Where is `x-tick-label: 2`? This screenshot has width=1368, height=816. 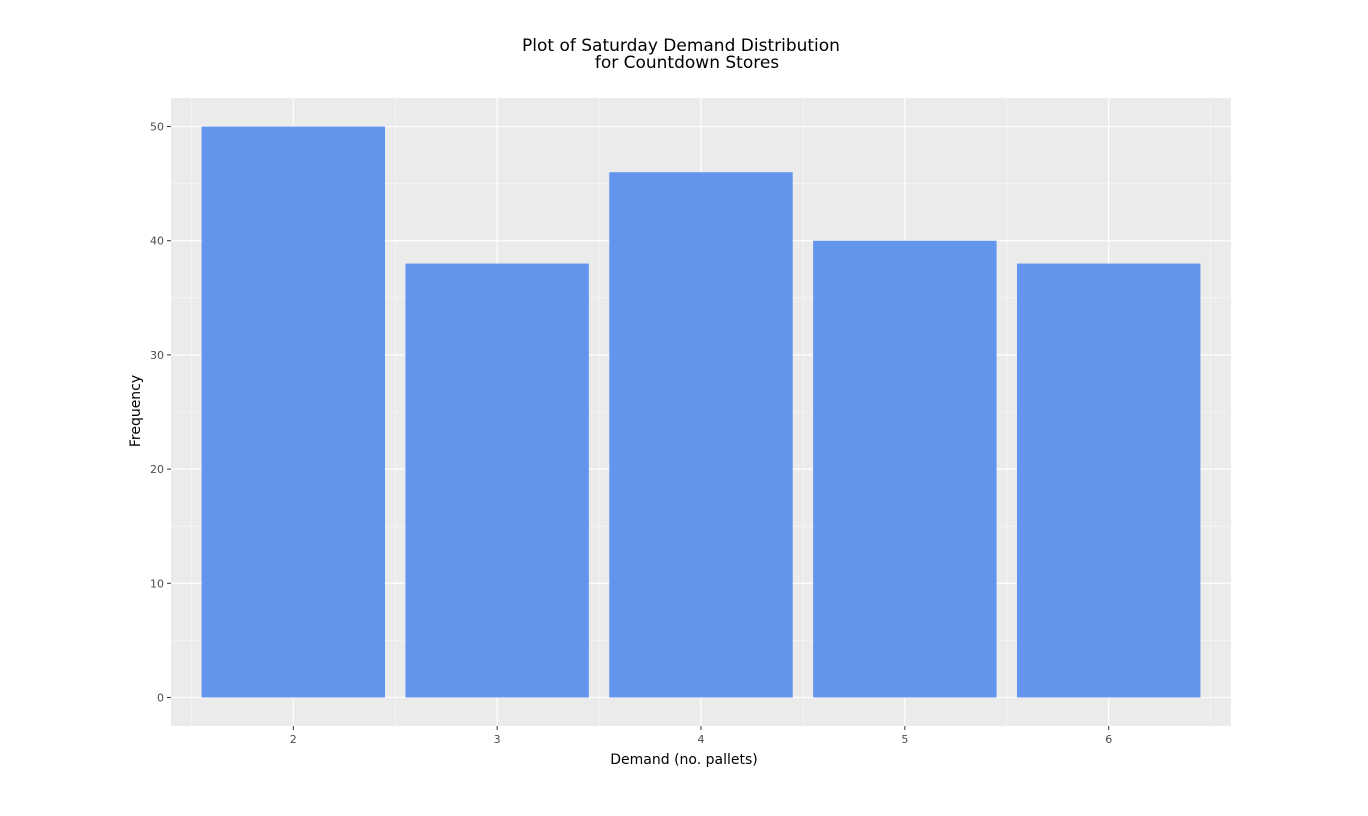
x-tick-label: 2 is located at coordinates (293, 739).